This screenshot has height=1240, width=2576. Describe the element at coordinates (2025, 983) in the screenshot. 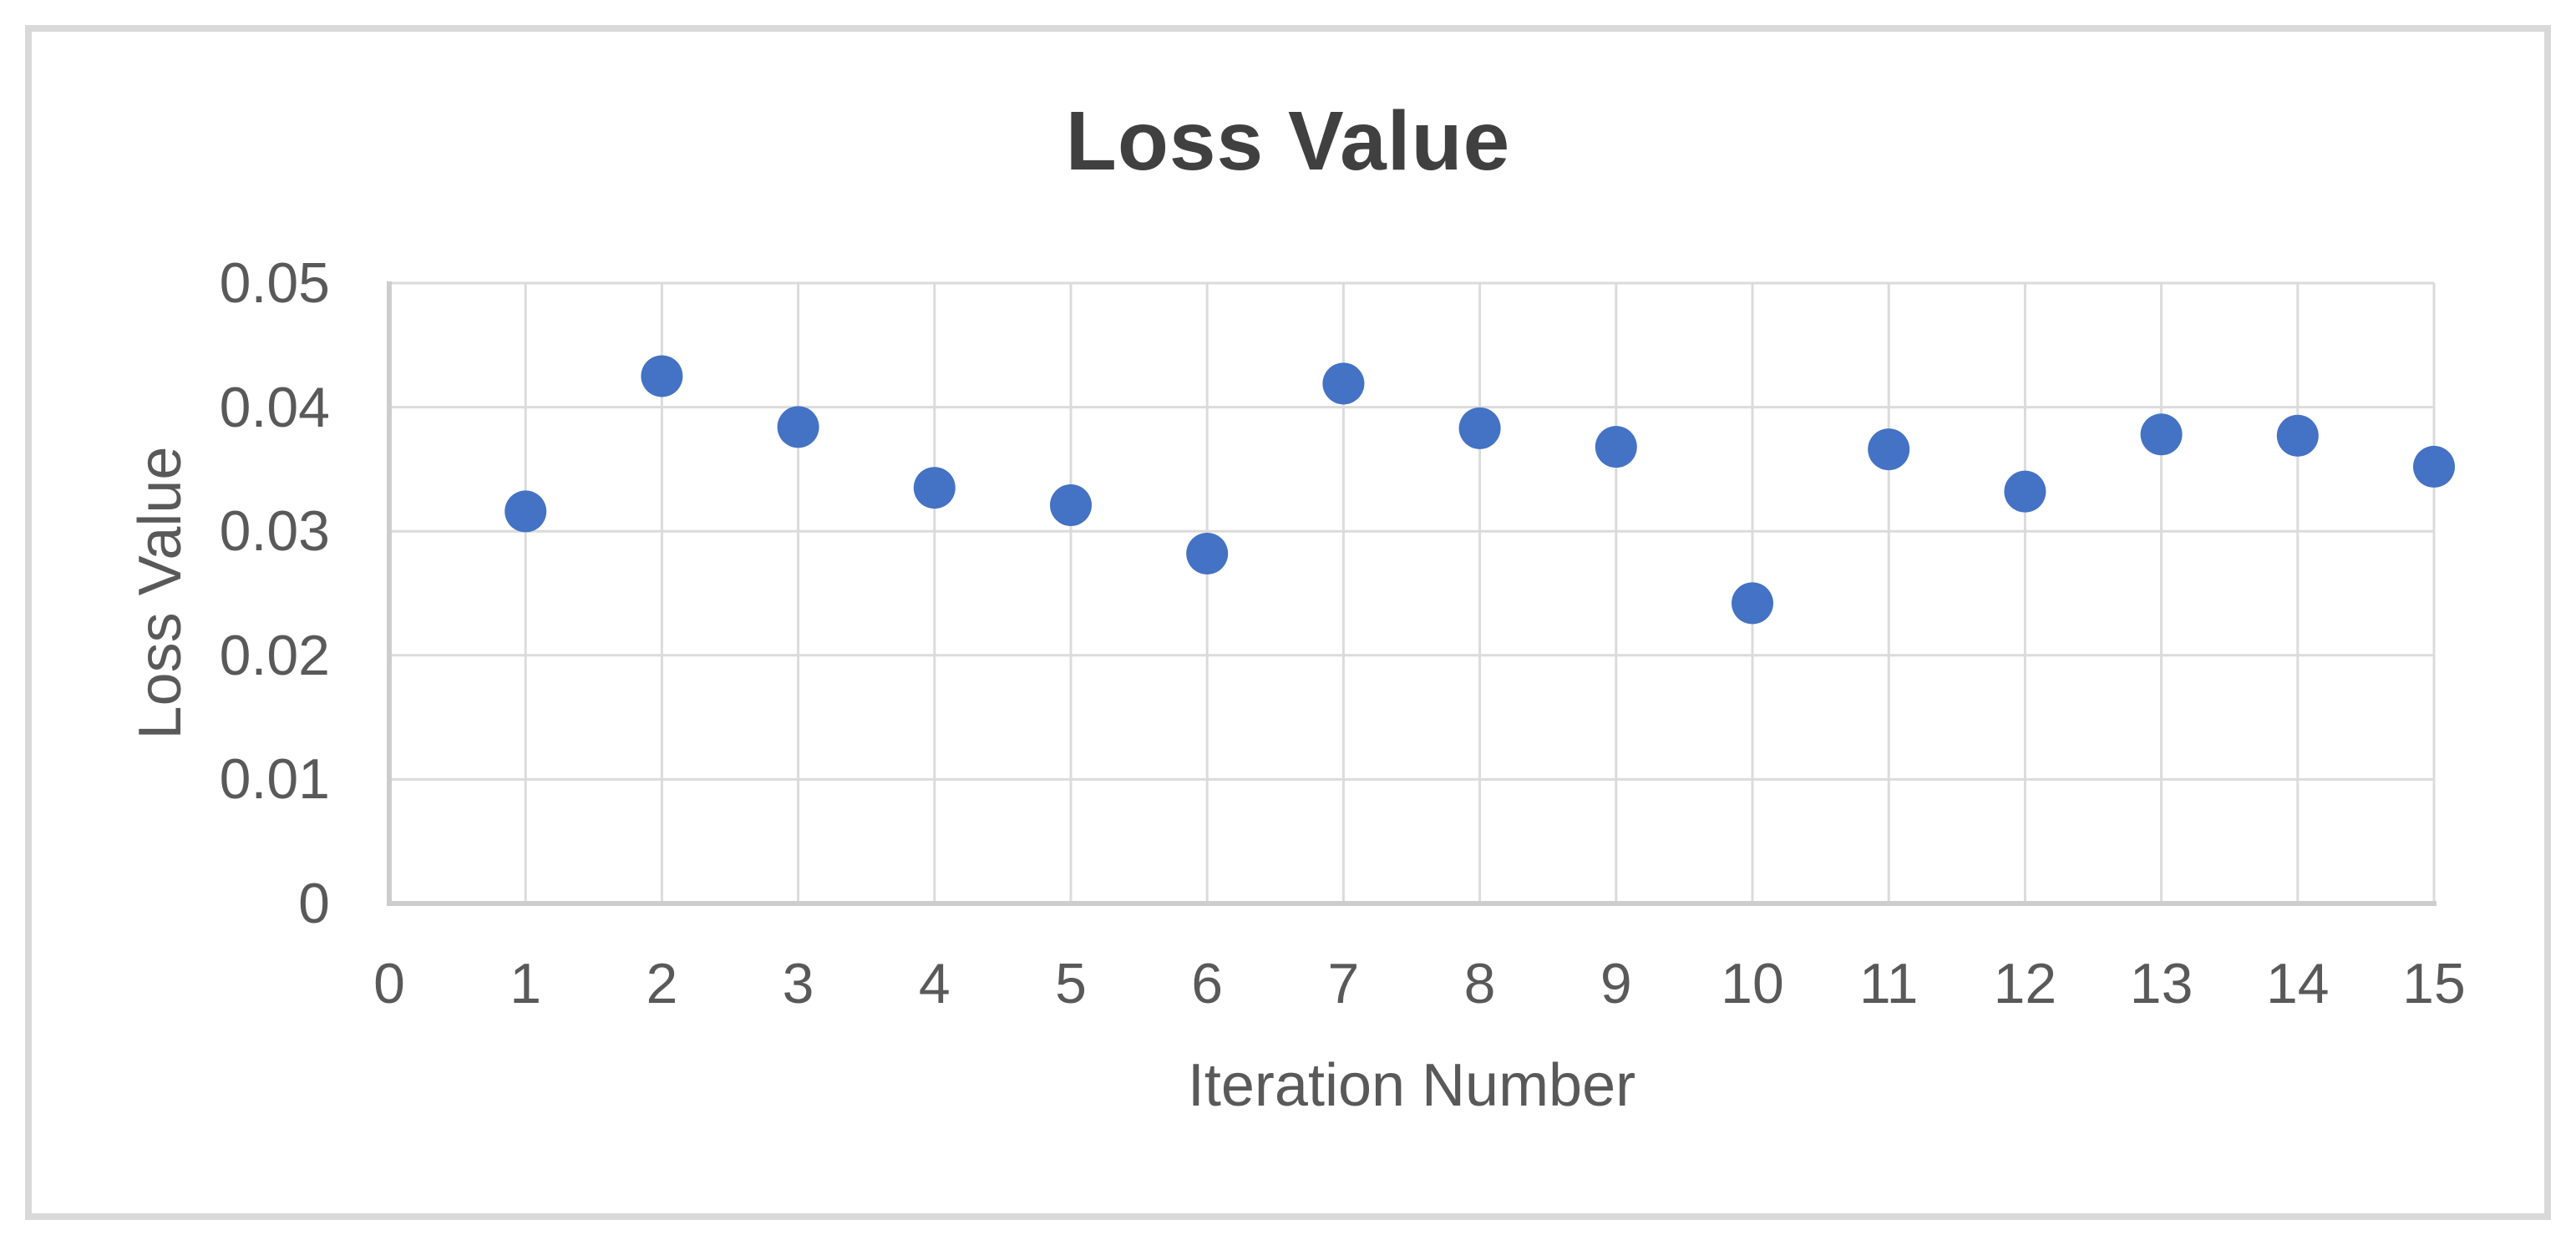

I see `x-tick-label: 12` at that location.